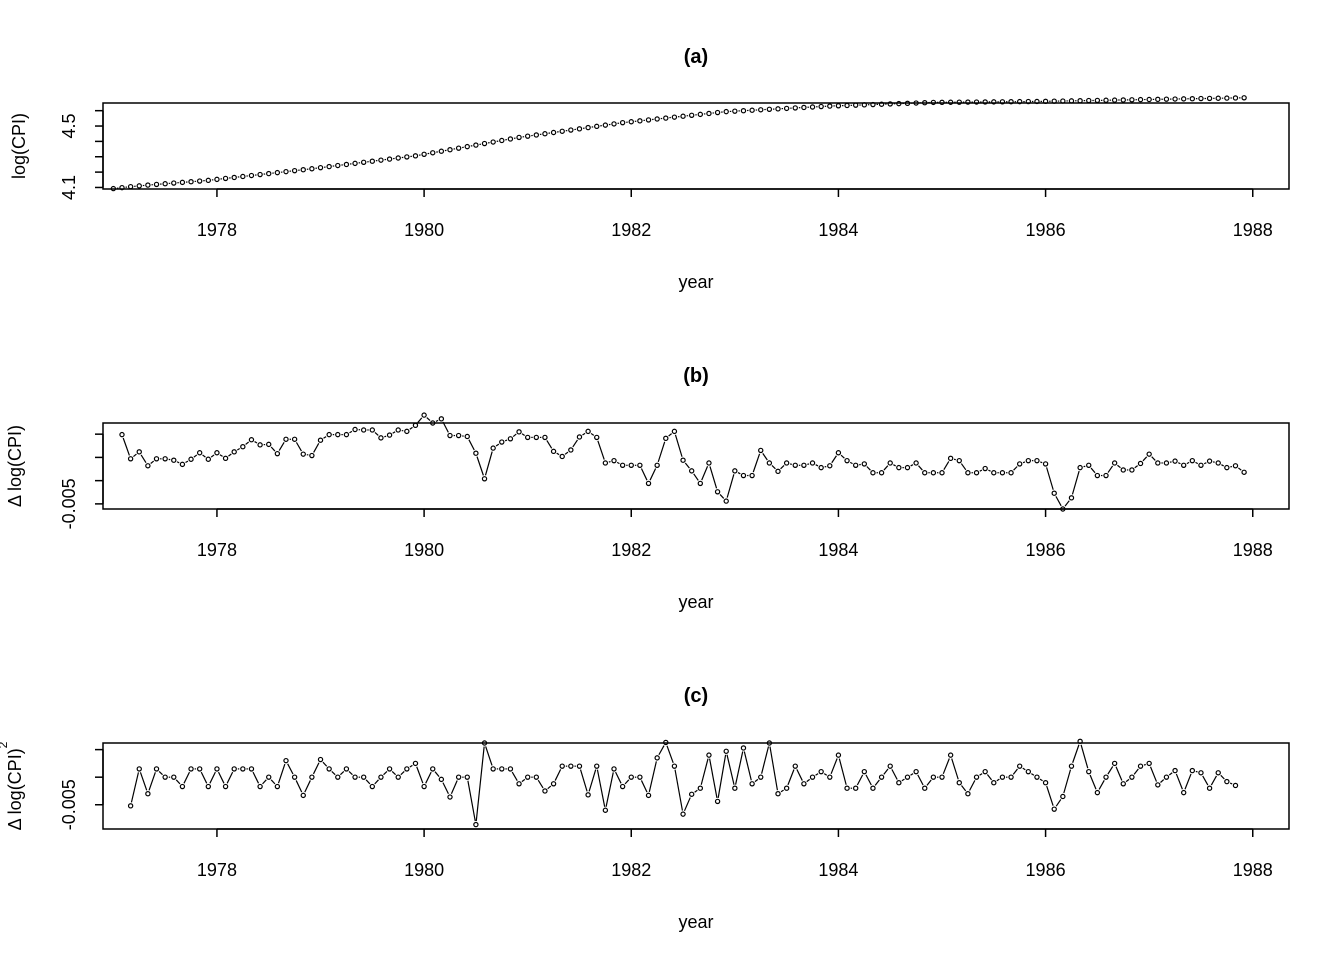  What do you see at coordinates (1046, 230) in the screenshot?
I see `x-tick-label: 1986` at bounding box center [1046, 230].